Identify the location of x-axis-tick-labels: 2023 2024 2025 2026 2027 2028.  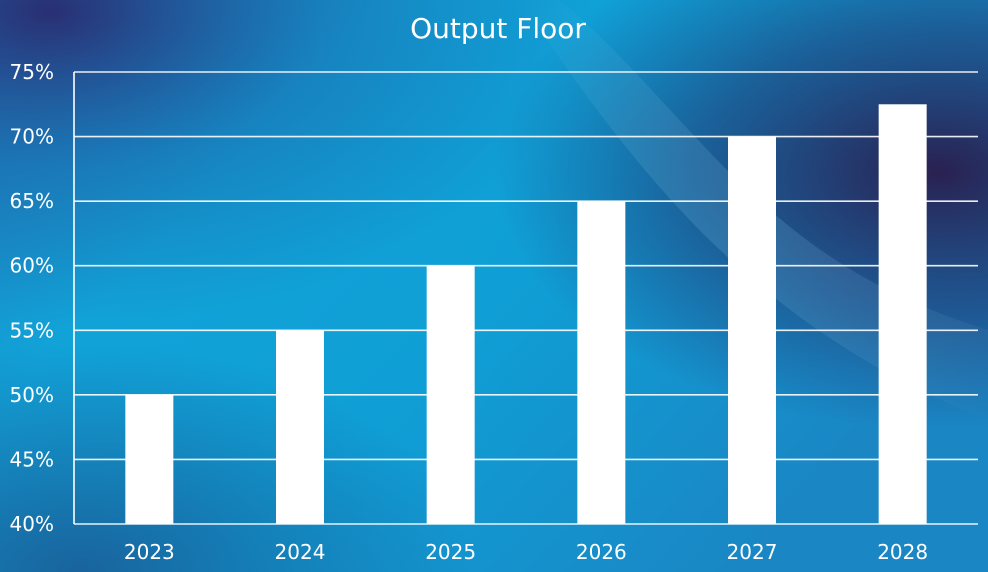
(526, 552).